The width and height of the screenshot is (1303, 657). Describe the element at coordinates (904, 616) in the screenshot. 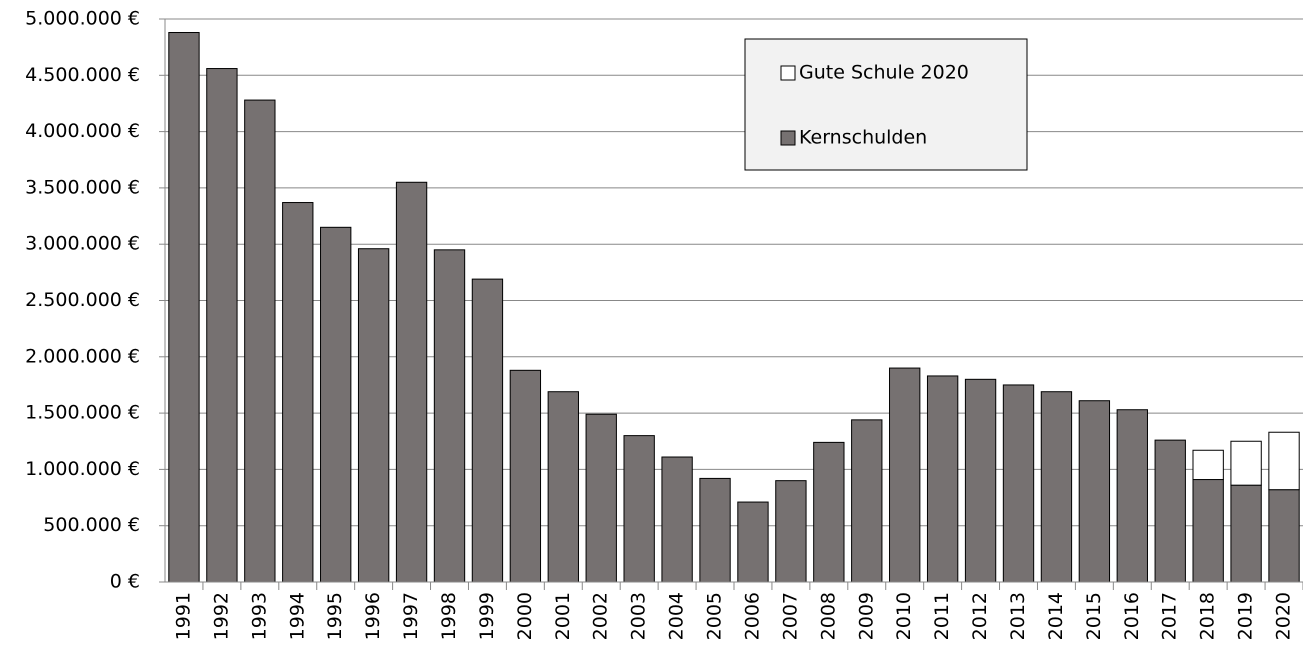

I see `x-tick-label: 2010` at that location.